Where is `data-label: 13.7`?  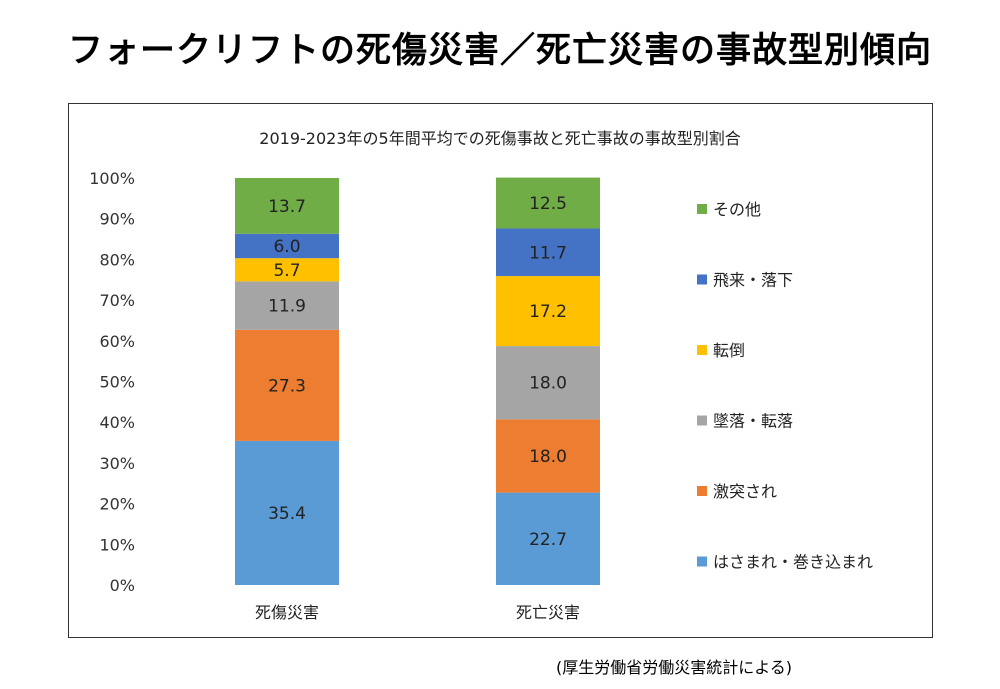
data-label: 13.7 is located at coordinates (287, 207).